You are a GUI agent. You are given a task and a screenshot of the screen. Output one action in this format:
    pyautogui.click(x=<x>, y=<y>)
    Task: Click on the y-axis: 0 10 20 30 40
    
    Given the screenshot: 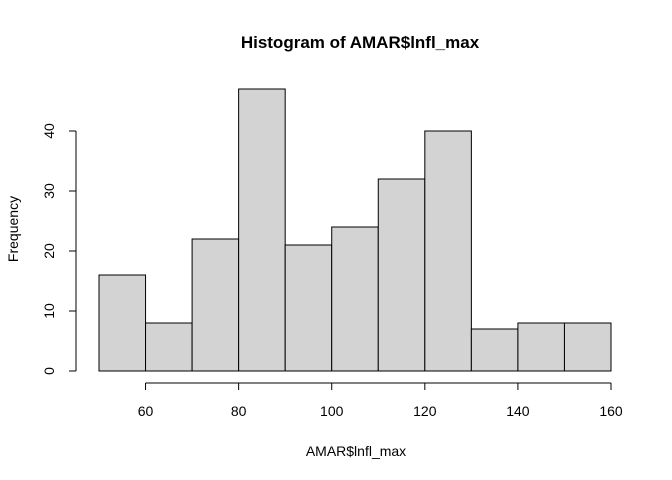 What is the action you would take?
    pyautogui.click(x=59, y=249)
    